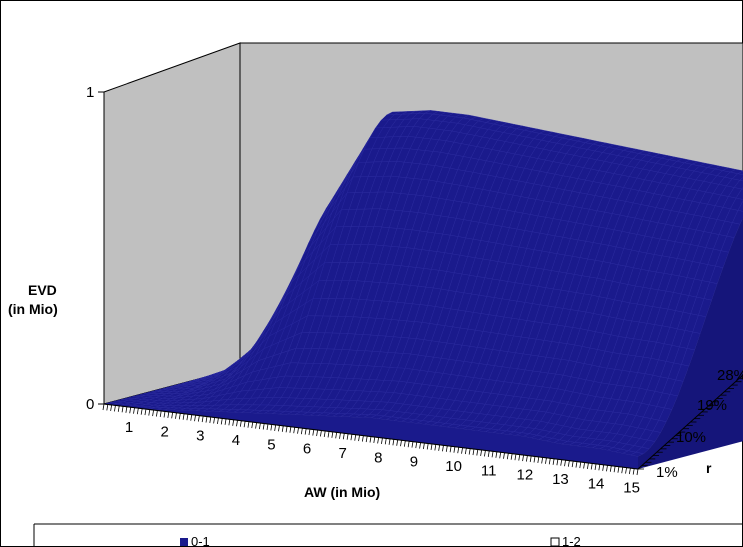 This screenshot has height=547, width=743. What do you see at coordinates (712, 405) in the screenshot?
I see `y-tick-label: 19%` at bounding box center [712, 405].